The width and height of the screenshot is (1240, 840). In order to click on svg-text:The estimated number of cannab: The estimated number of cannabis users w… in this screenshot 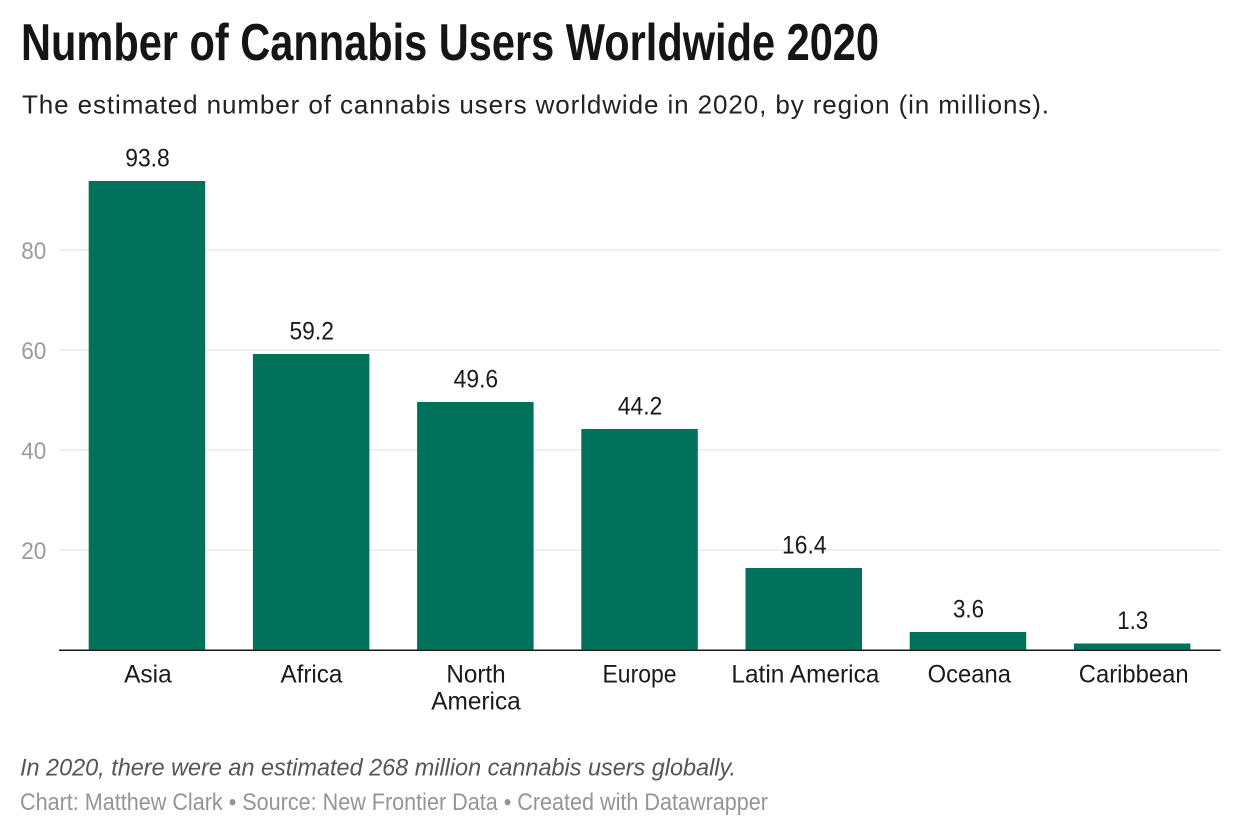, I will do `click(535, 105)`.